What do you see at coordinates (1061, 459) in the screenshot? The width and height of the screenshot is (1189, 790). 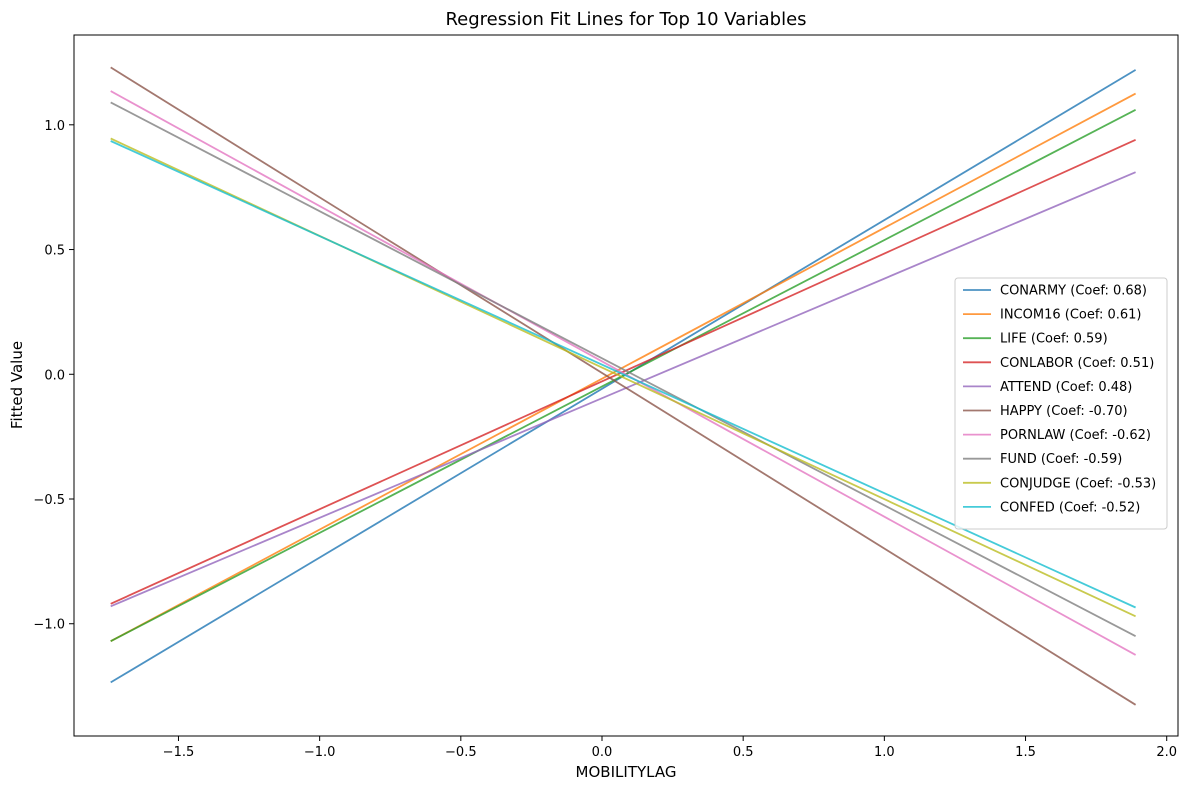 I see `legend-label-7: FUND (Coef: -0.59)` at bounding box center [1061, 459].